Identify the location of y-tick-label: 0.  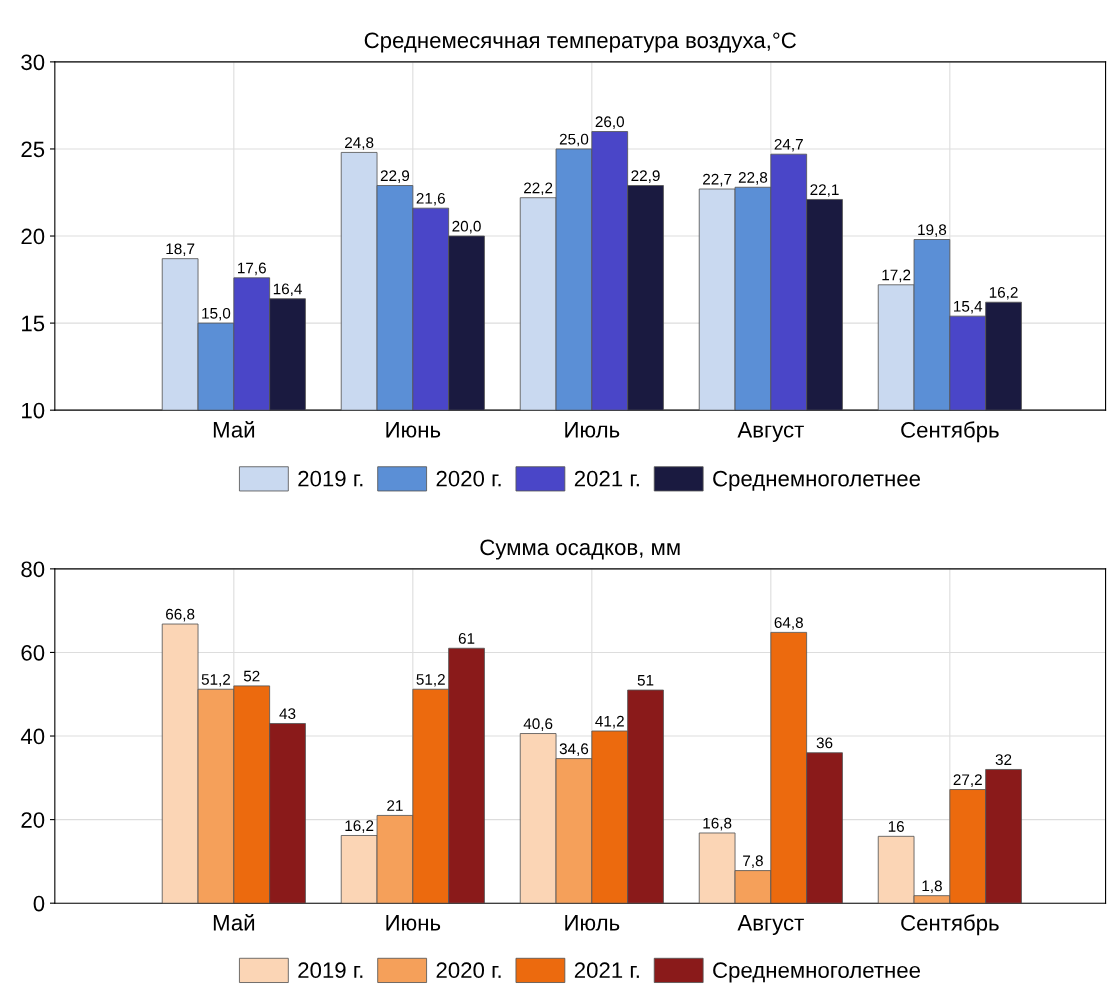
(39, 903).